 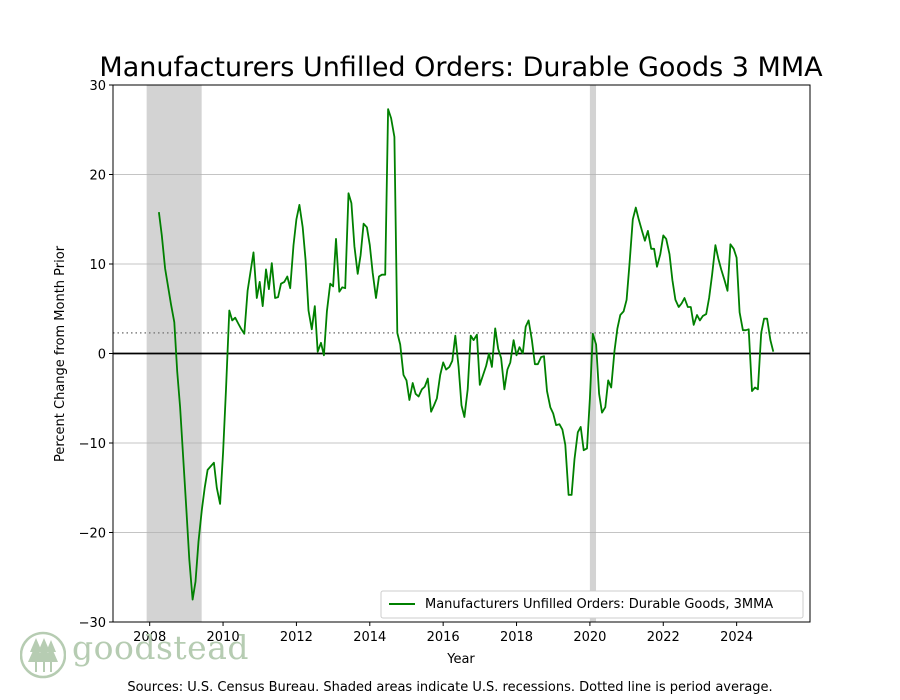 What do you see at coordinates (296, 637) in the screenshot?
I see `x-tick-label: 2012` at bounding box center [296, 637].